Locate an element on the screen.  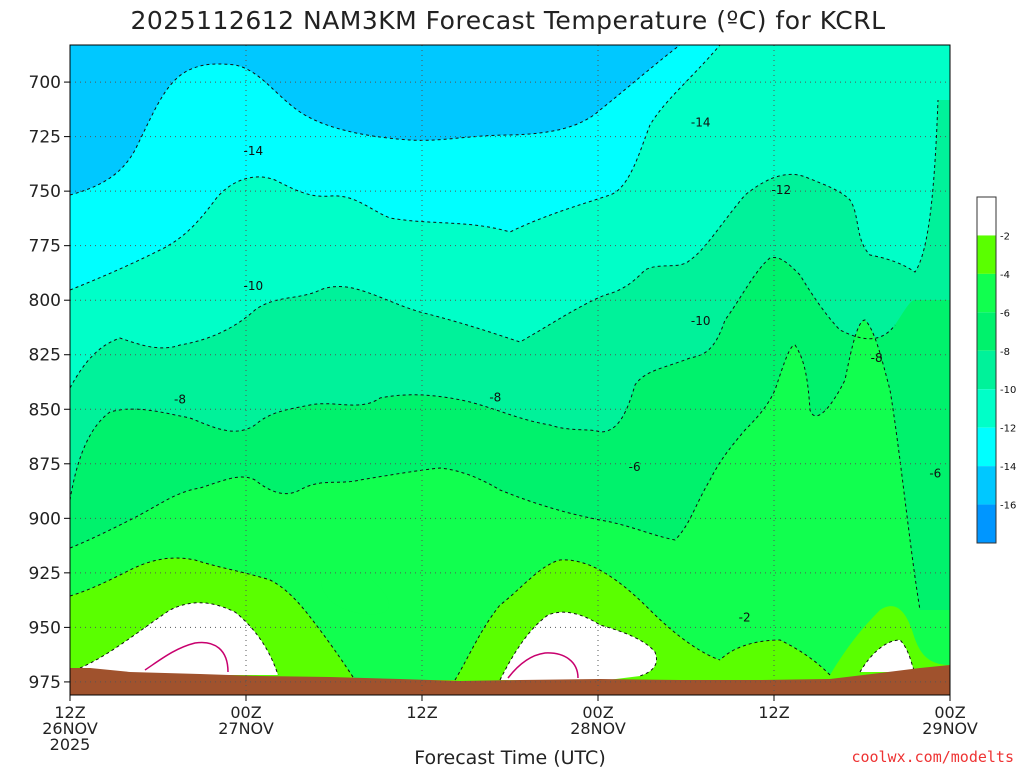
terrain is located at coordinates (510, 680).